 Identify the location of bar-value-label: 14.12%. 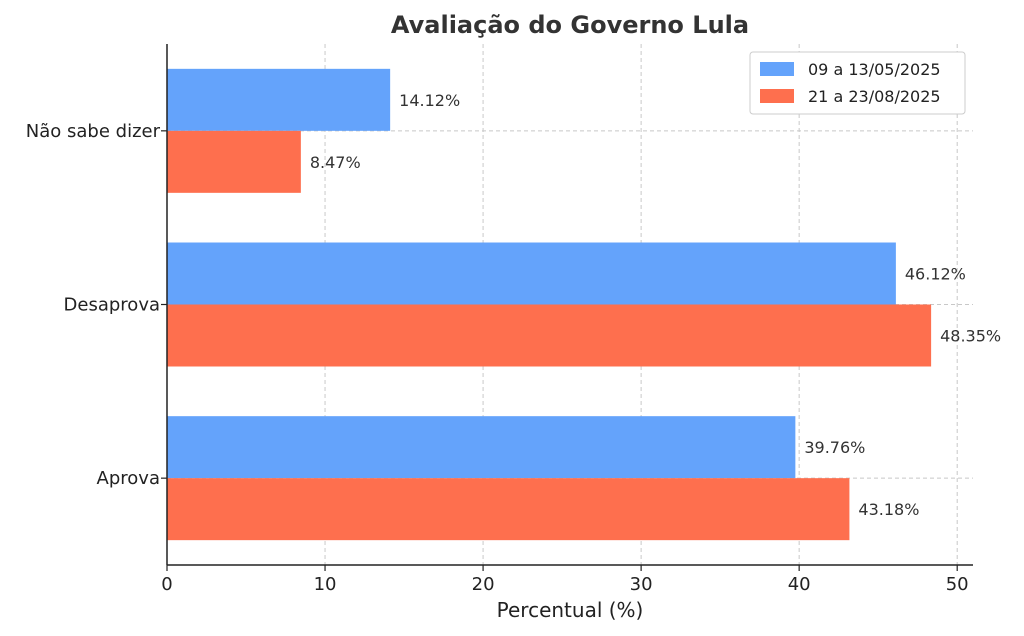
(429, 100).